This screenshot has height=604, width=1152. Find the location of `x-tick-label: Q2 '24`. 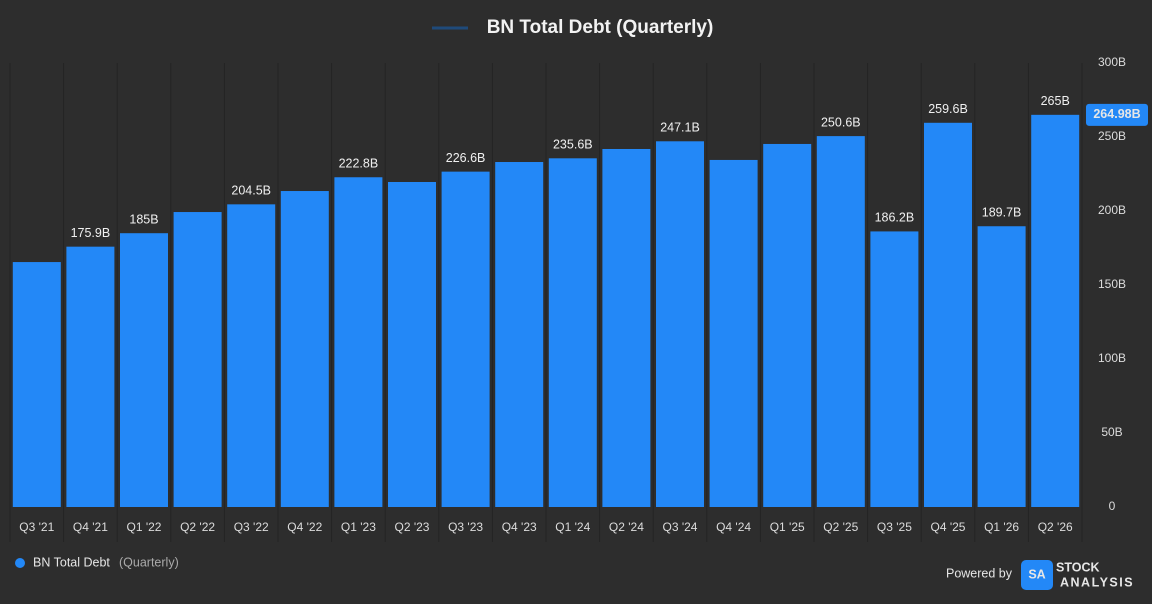

x-tick-label: Q2 '24 is located at coordinates (626, 527).